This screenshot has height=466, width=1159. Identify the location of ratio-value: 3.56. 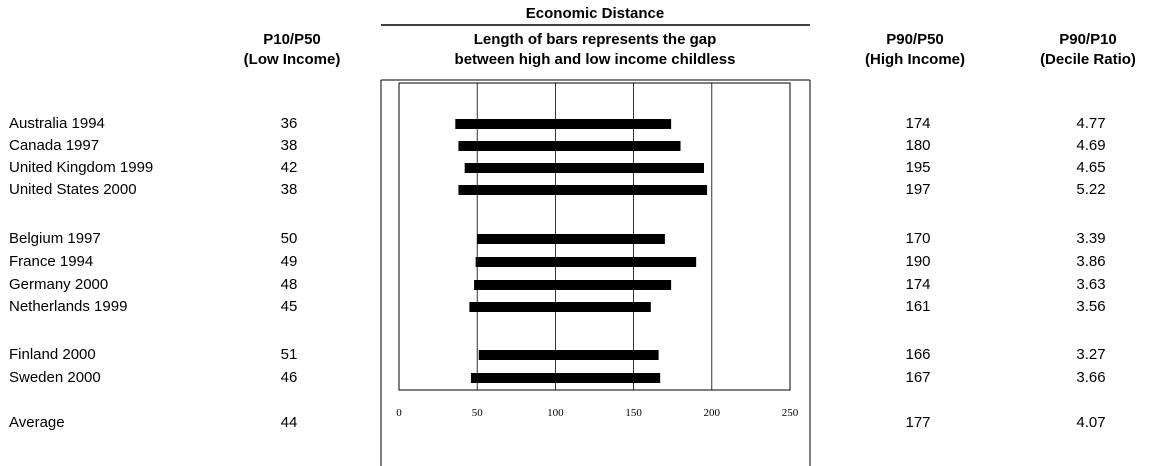
(1091, 306).